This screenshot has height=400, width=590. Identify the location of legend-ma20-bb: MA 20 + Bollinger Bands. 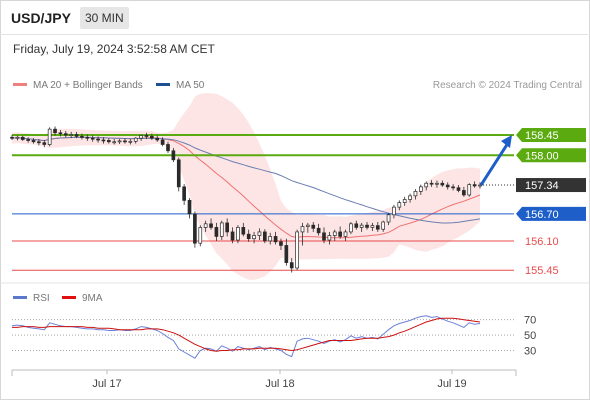
(78, 85).